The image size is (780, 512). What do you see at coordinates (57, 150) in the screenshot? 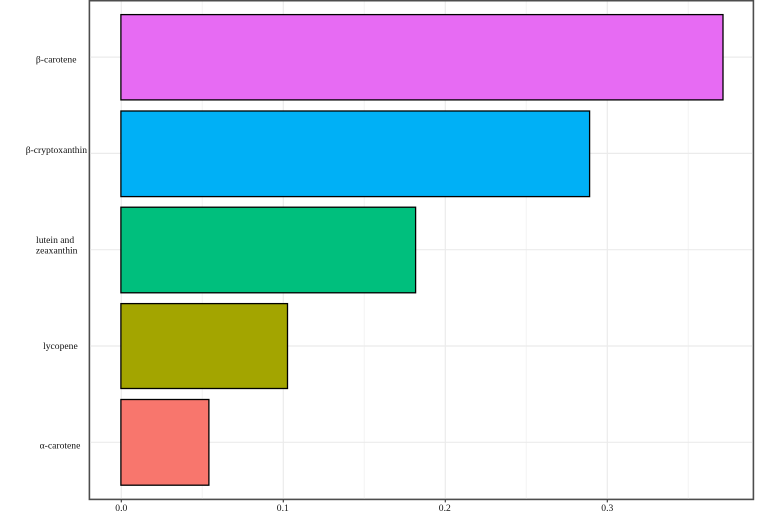
I see `svg-text: β-cryptoxanthin` at bounding box center [57, 150].